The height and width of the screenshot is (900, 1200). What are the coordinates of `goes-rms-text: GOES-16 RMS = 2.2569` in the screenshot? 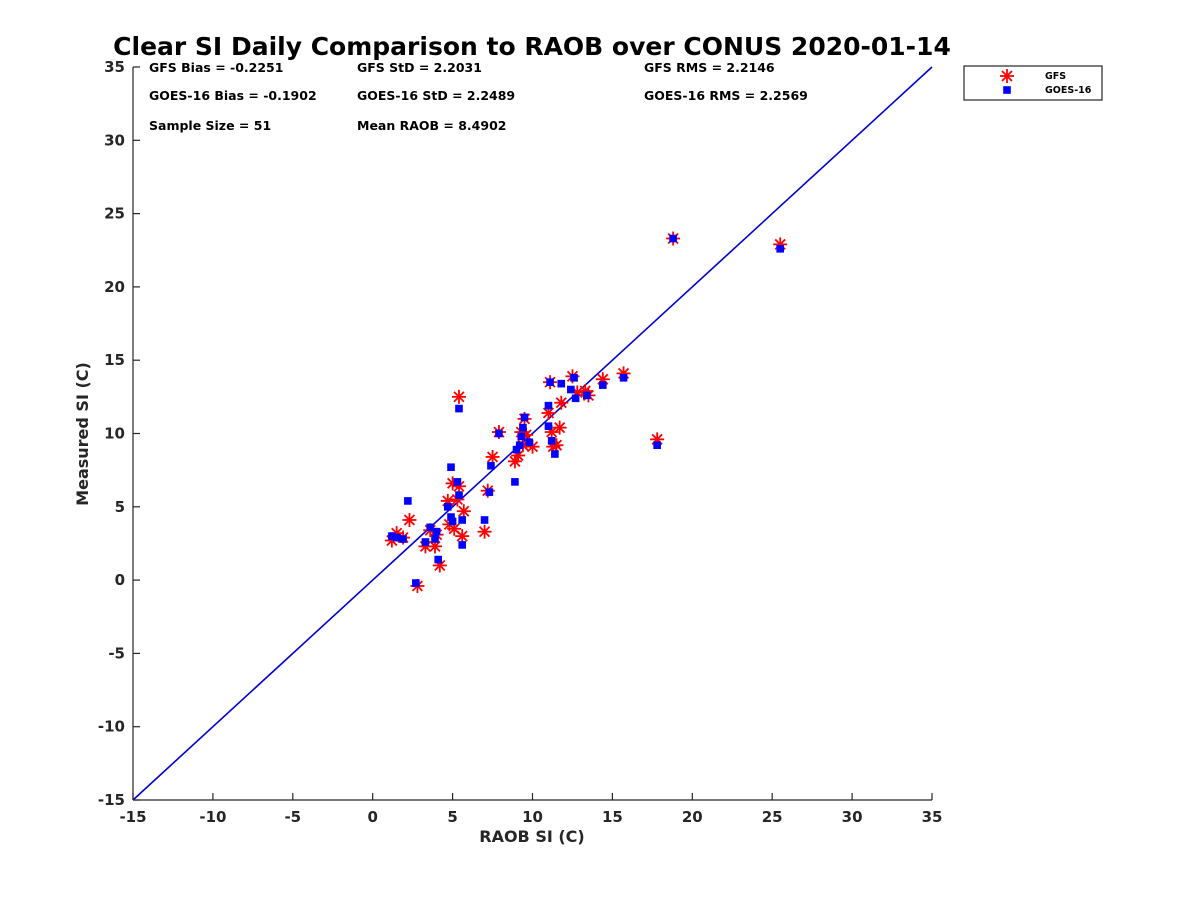 It's located at (726, 95).